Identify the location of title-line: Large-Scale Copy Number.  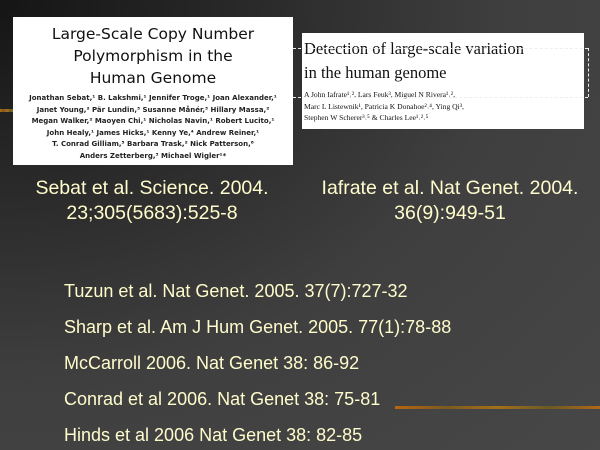
(153, 34).